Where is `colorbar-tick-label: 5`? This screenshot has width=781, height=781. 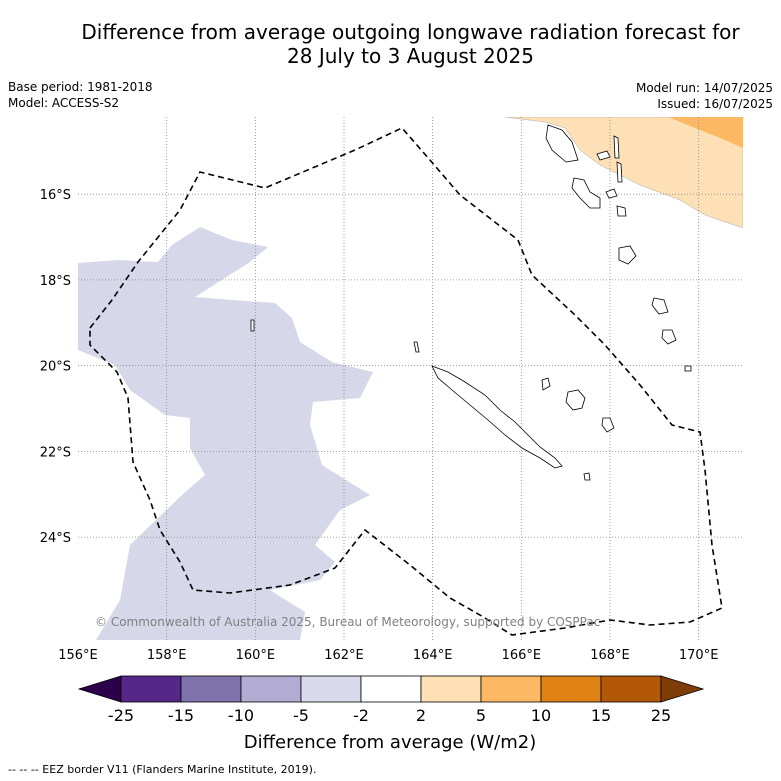
colorbar-tick-label: 5 is located at coordinates (481, 715).